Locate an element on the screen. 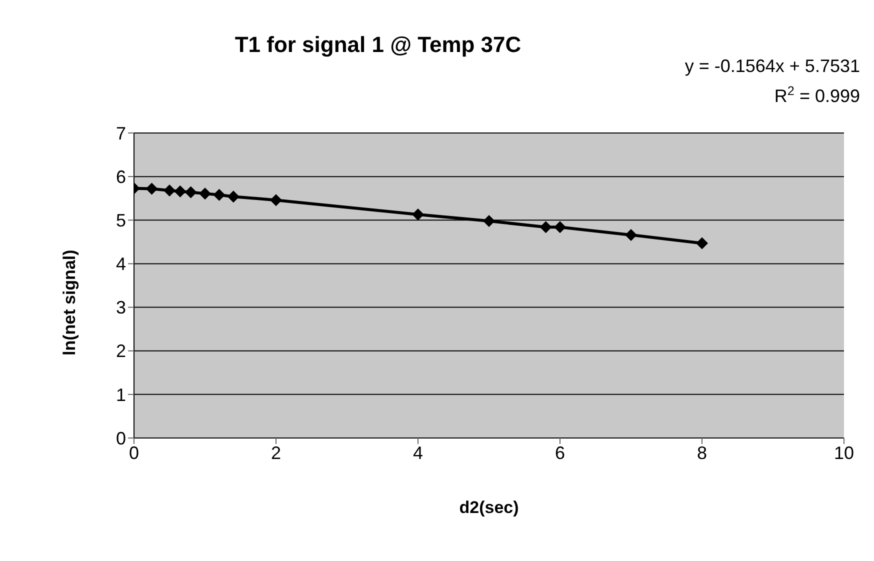 The width and height of the screenshot is (874, 561). y-tick-label: 2 is located at coordinates (121, 351).